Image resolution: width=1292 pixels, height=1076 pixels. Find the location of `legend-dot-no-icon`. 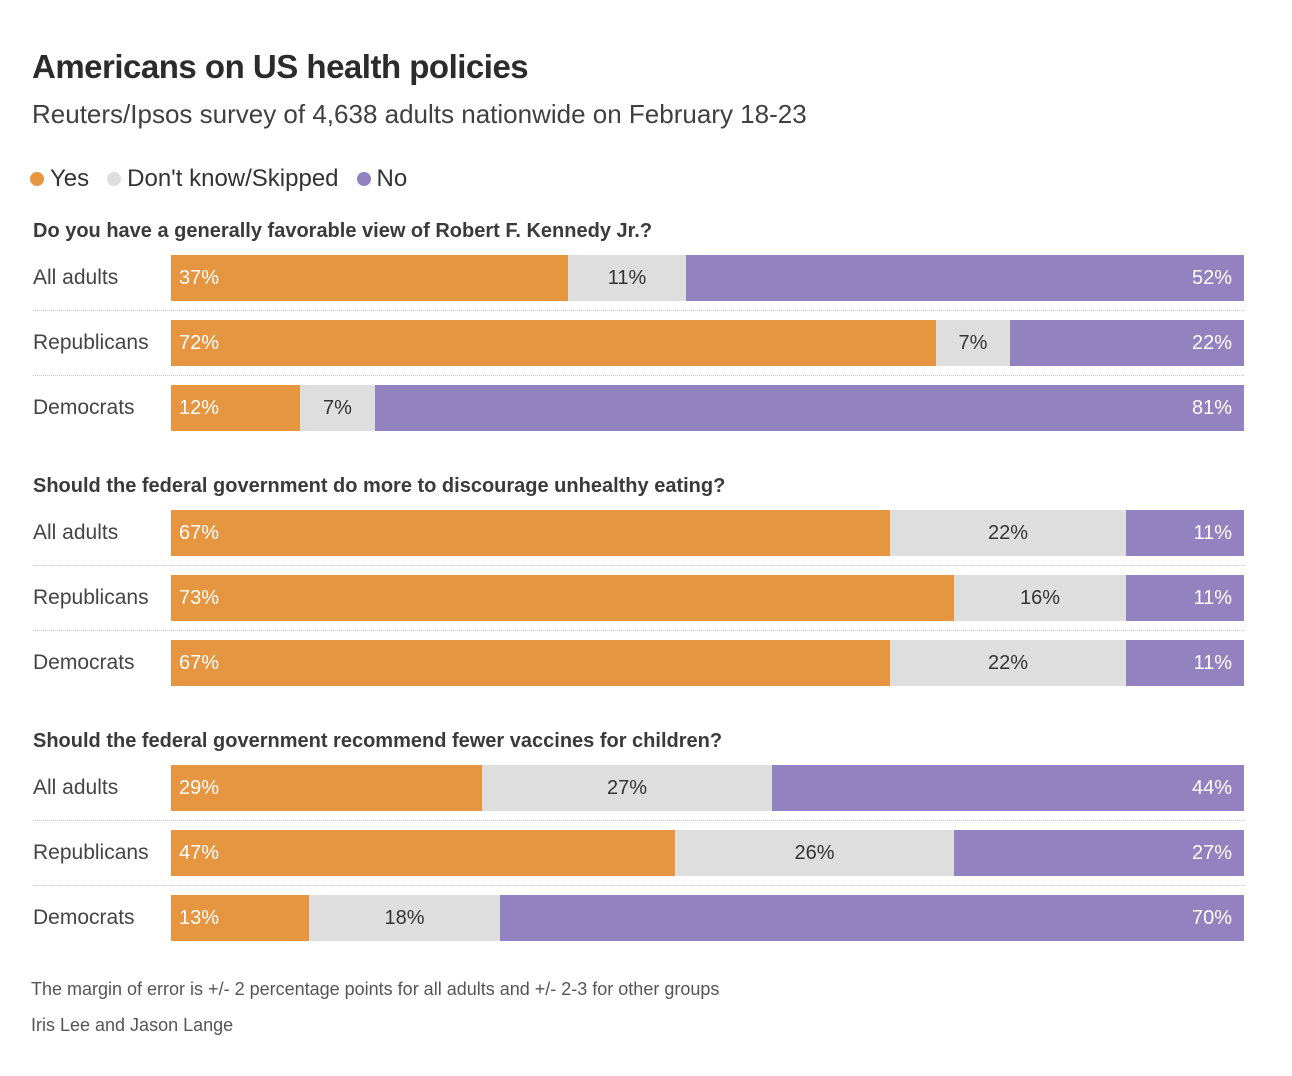

legend-dot-no-icon is located at coordinates (363, 179).